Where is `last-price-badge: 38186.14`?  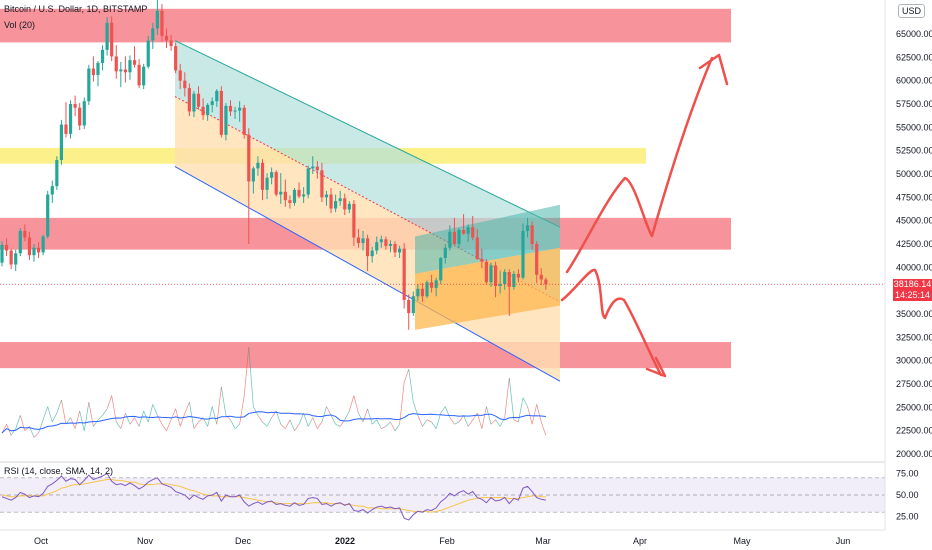
last-price-badge: 38186.14 is located at coordinates (912, 284).